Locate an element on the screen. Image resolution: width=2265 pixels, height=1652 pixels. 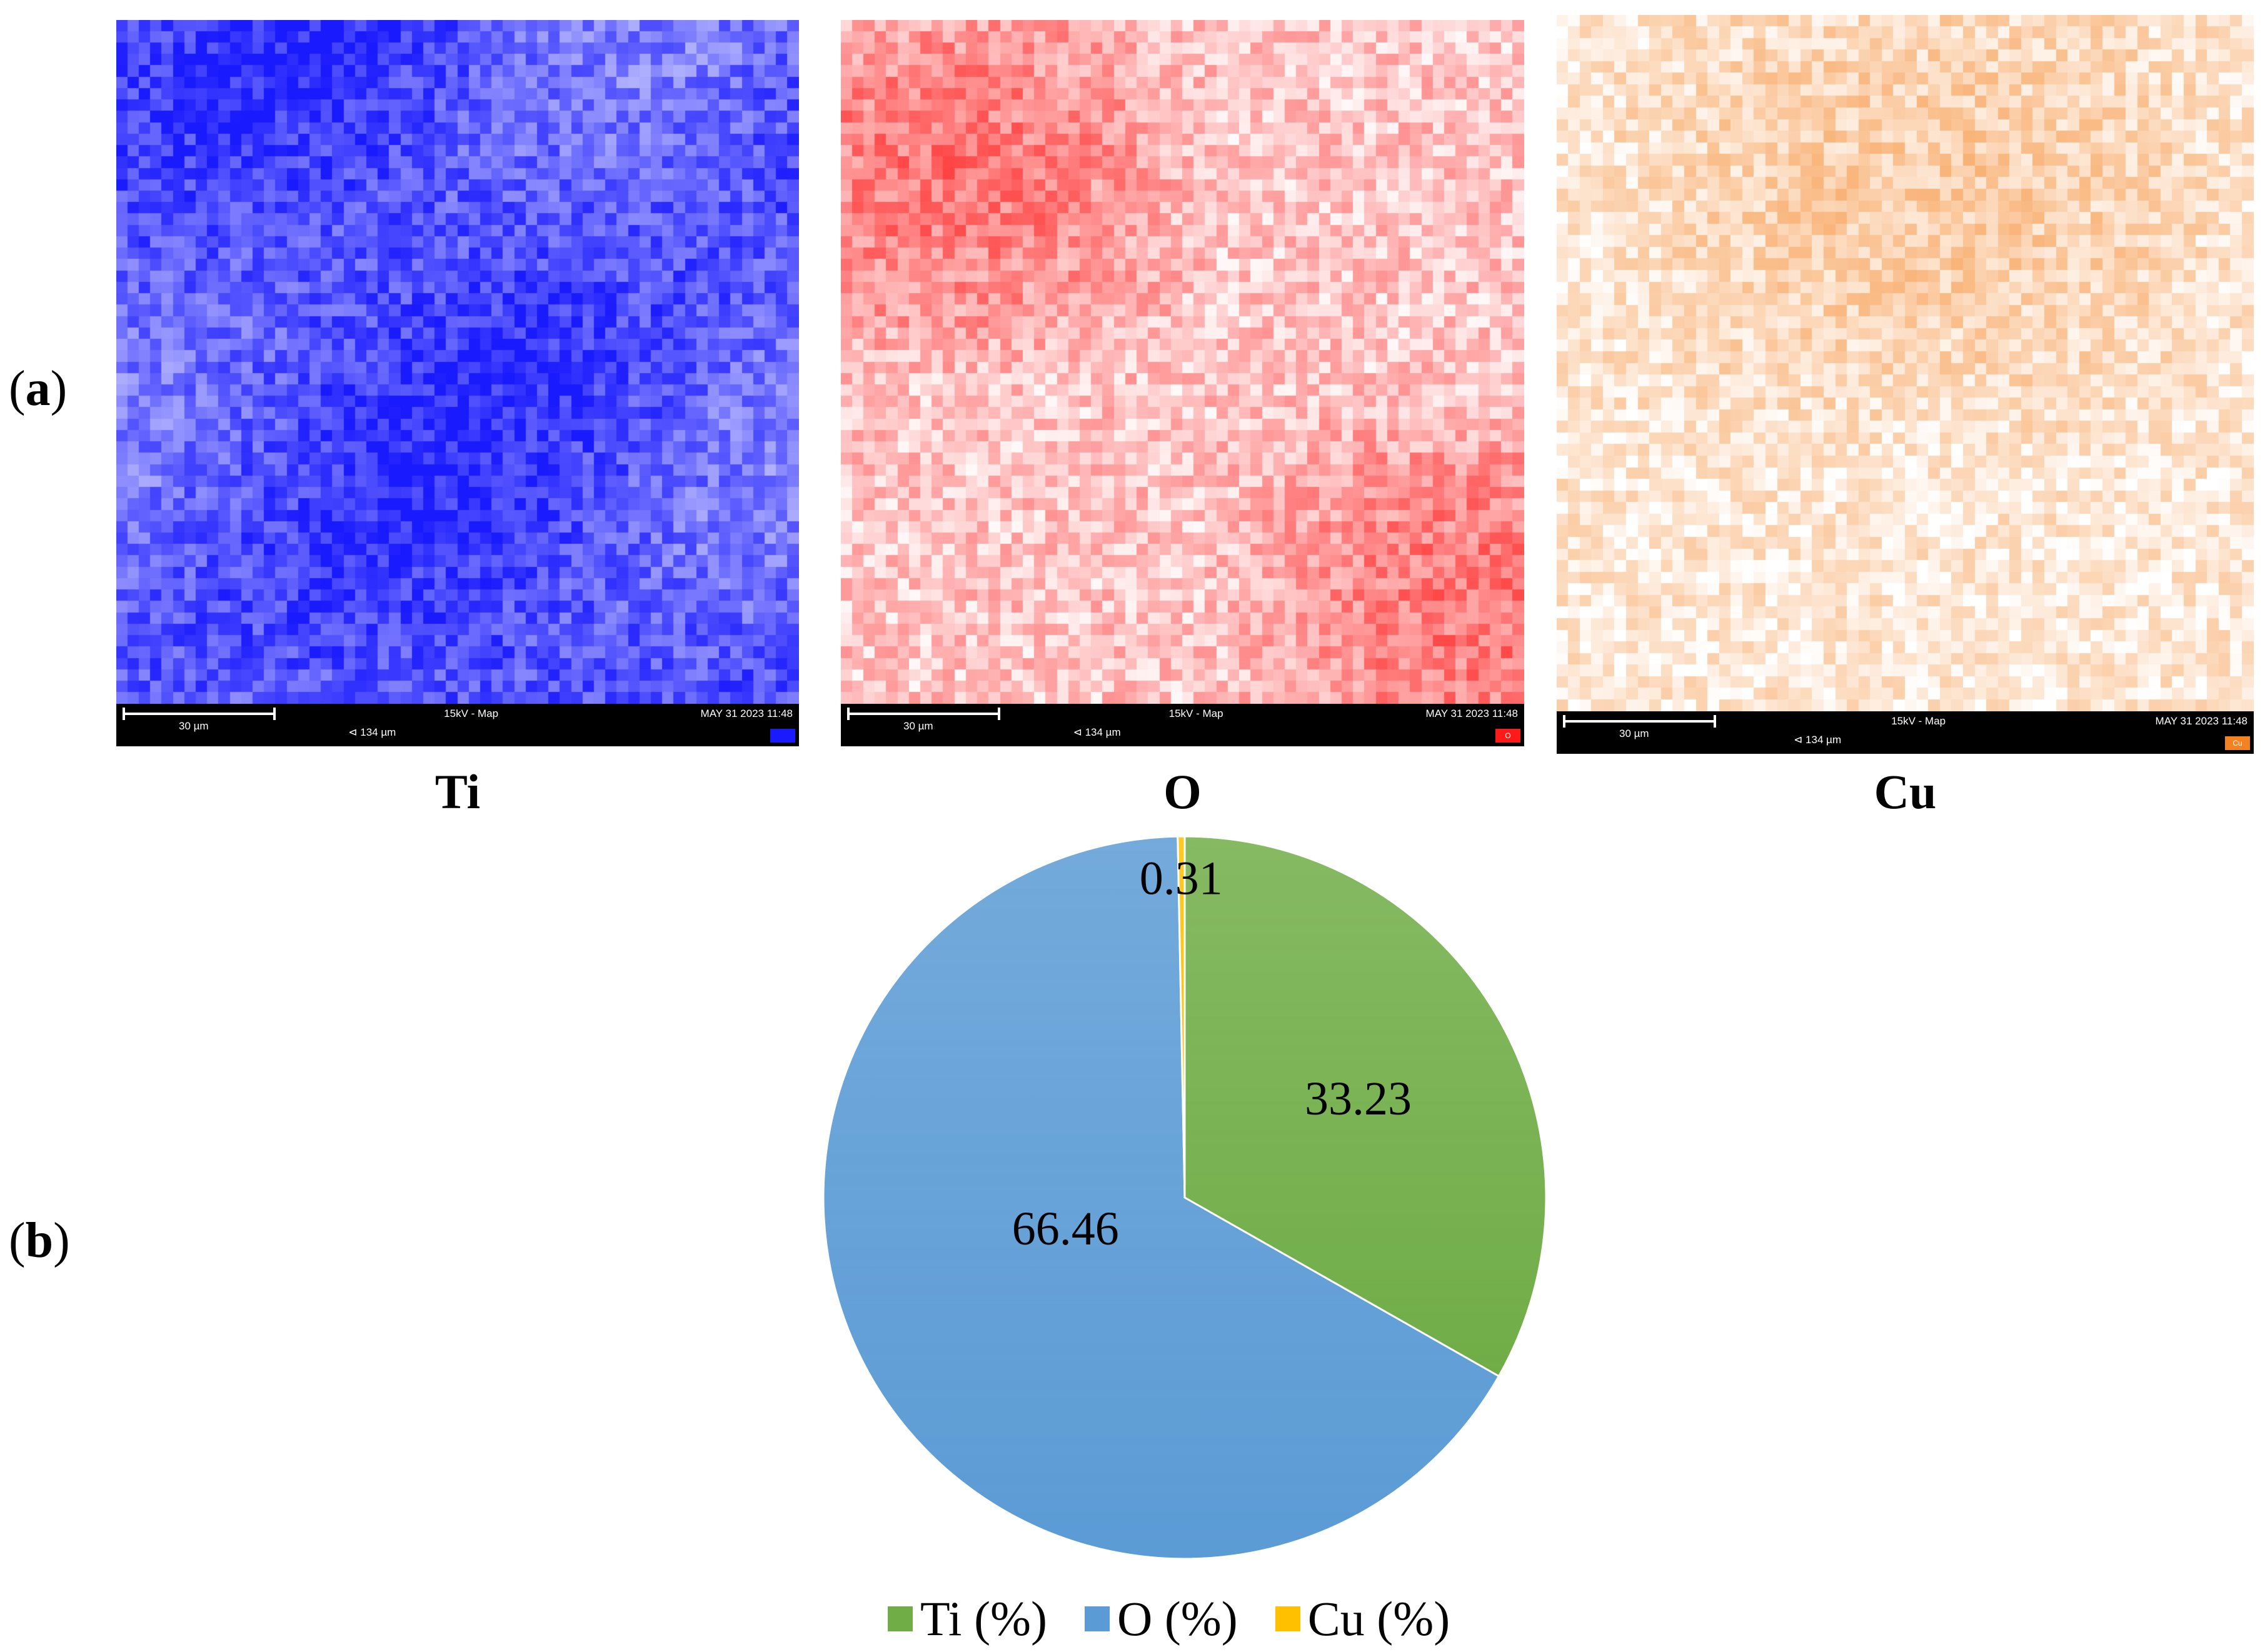
pie-data-label-ti: 33.23 is located at coordinates (1358, 1099).